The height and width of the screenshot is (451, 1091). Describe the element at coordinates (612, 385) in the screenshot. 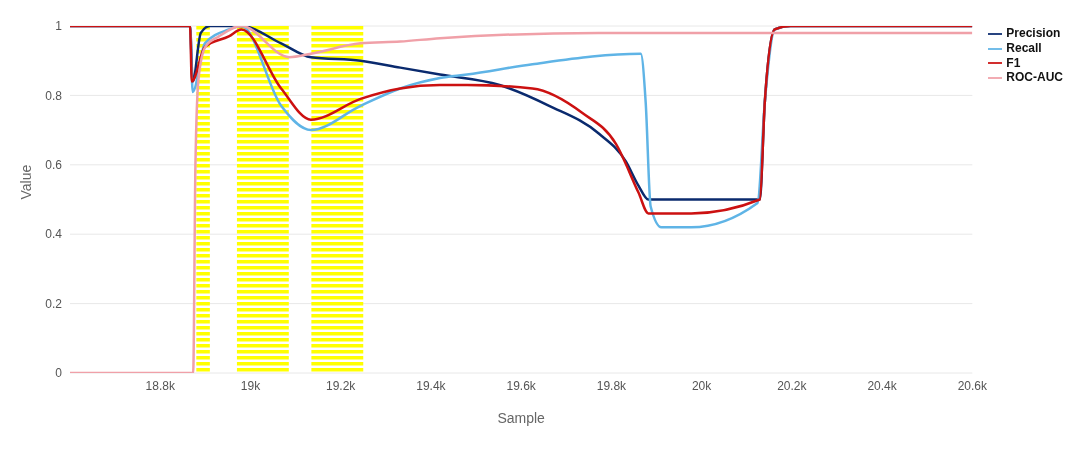

I see `x-tick-label: 19.8k` at that location.